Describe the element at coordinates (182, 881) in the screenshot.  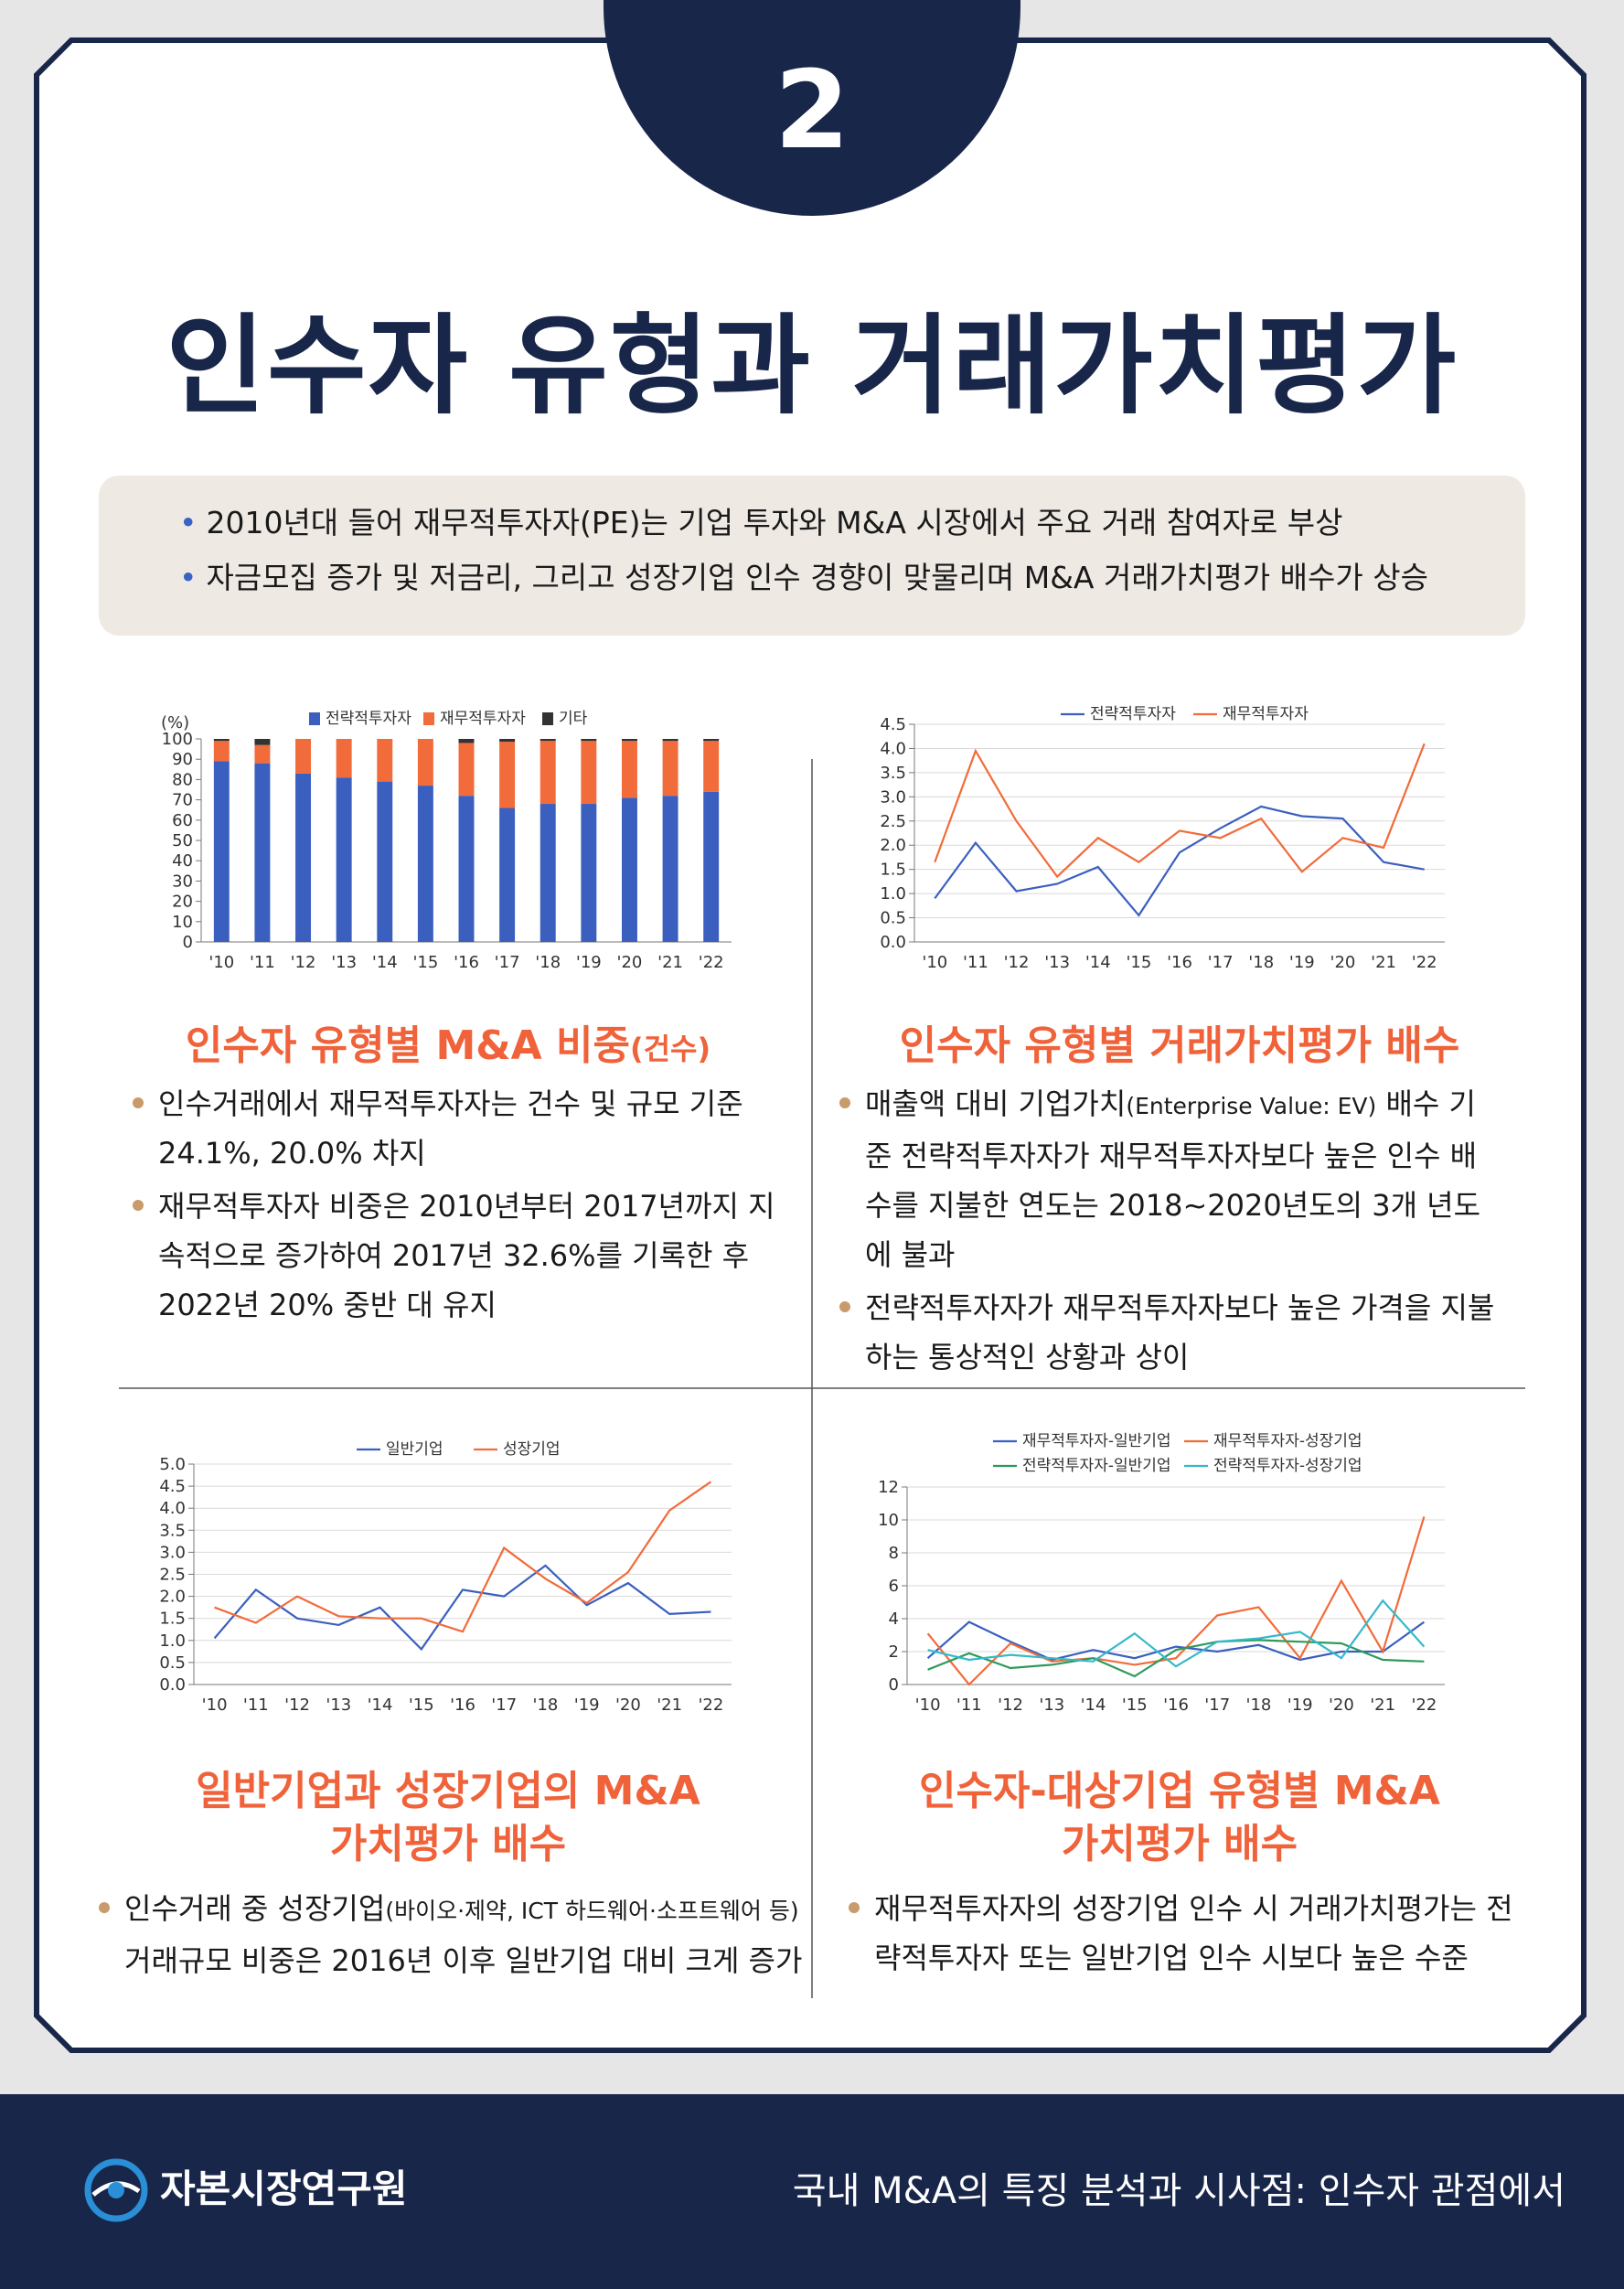
I see `y-tick-label: 30` at that location.